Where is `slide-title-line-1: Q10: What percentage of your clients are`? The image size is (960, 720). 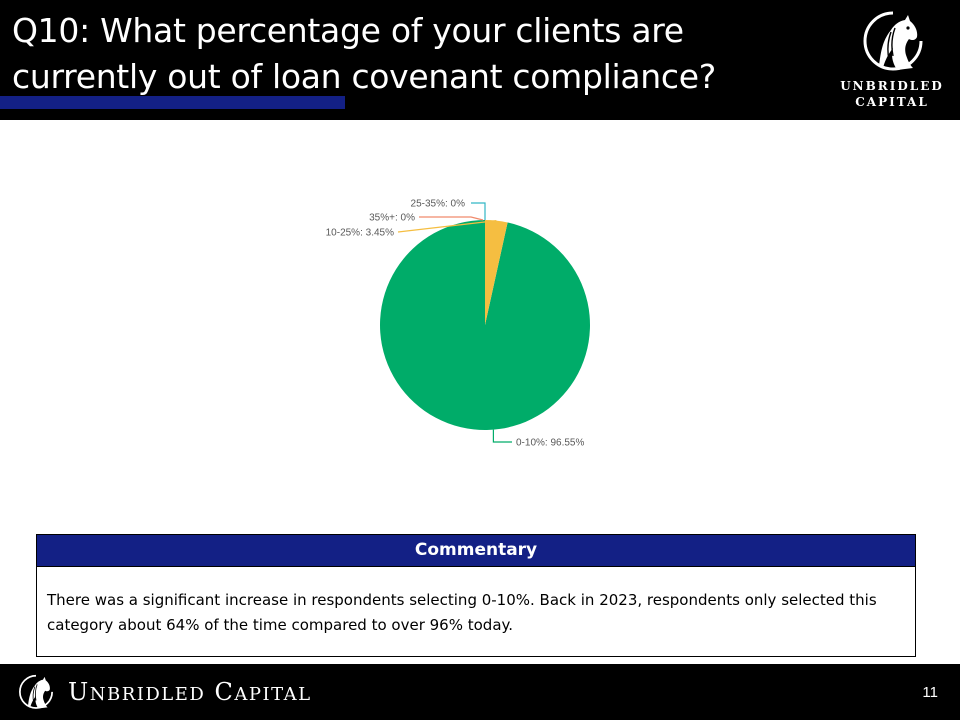
slide-title-line-1: Q10: What percentage of your clients are is located at coordinates (348, 30).